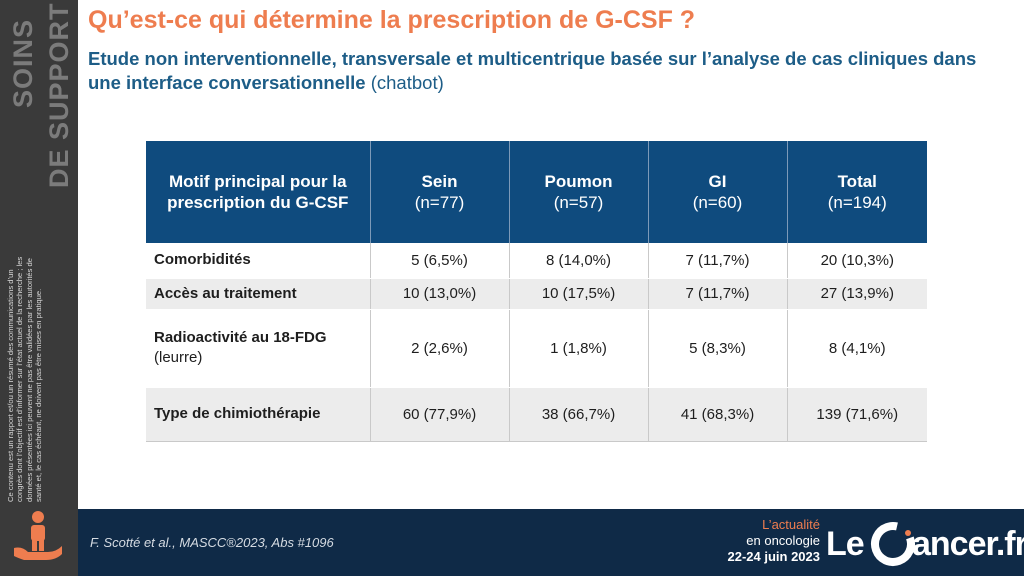  What do you see at coordinates (578, 181) in the screenshot?
I see `header-col-name: Poumon` at bounding box center [578, 181].